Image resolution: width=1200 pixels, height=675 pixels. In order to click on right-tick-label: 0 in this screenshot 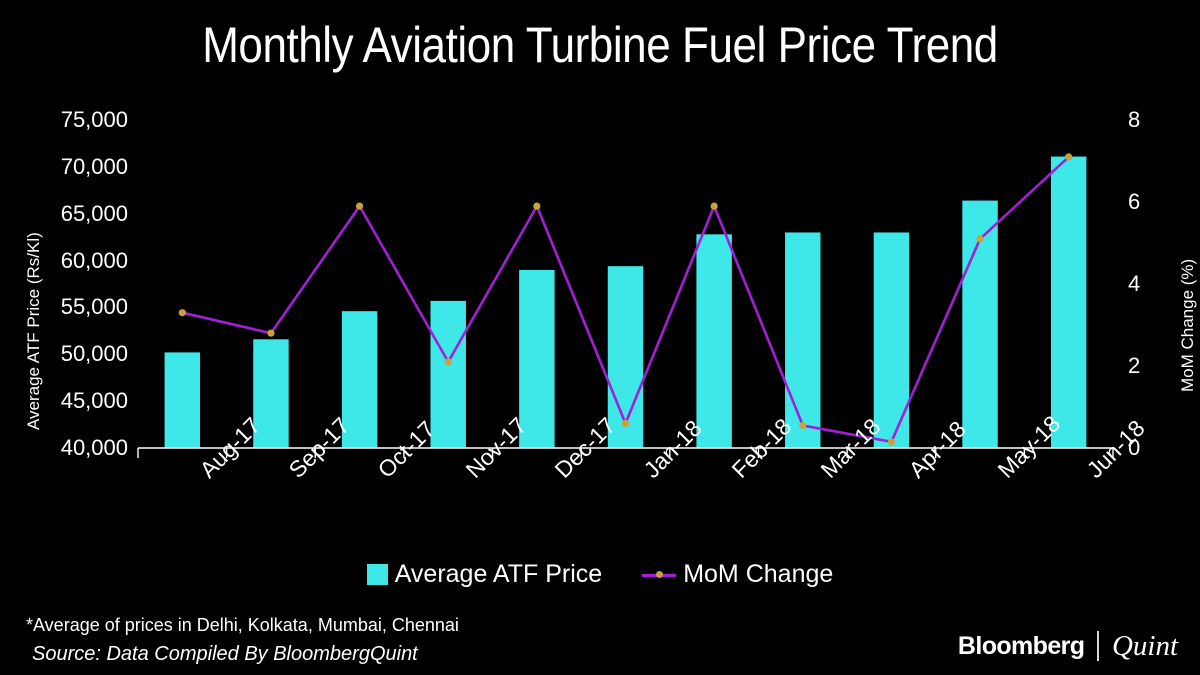, I will do `click(1134, 447)`.